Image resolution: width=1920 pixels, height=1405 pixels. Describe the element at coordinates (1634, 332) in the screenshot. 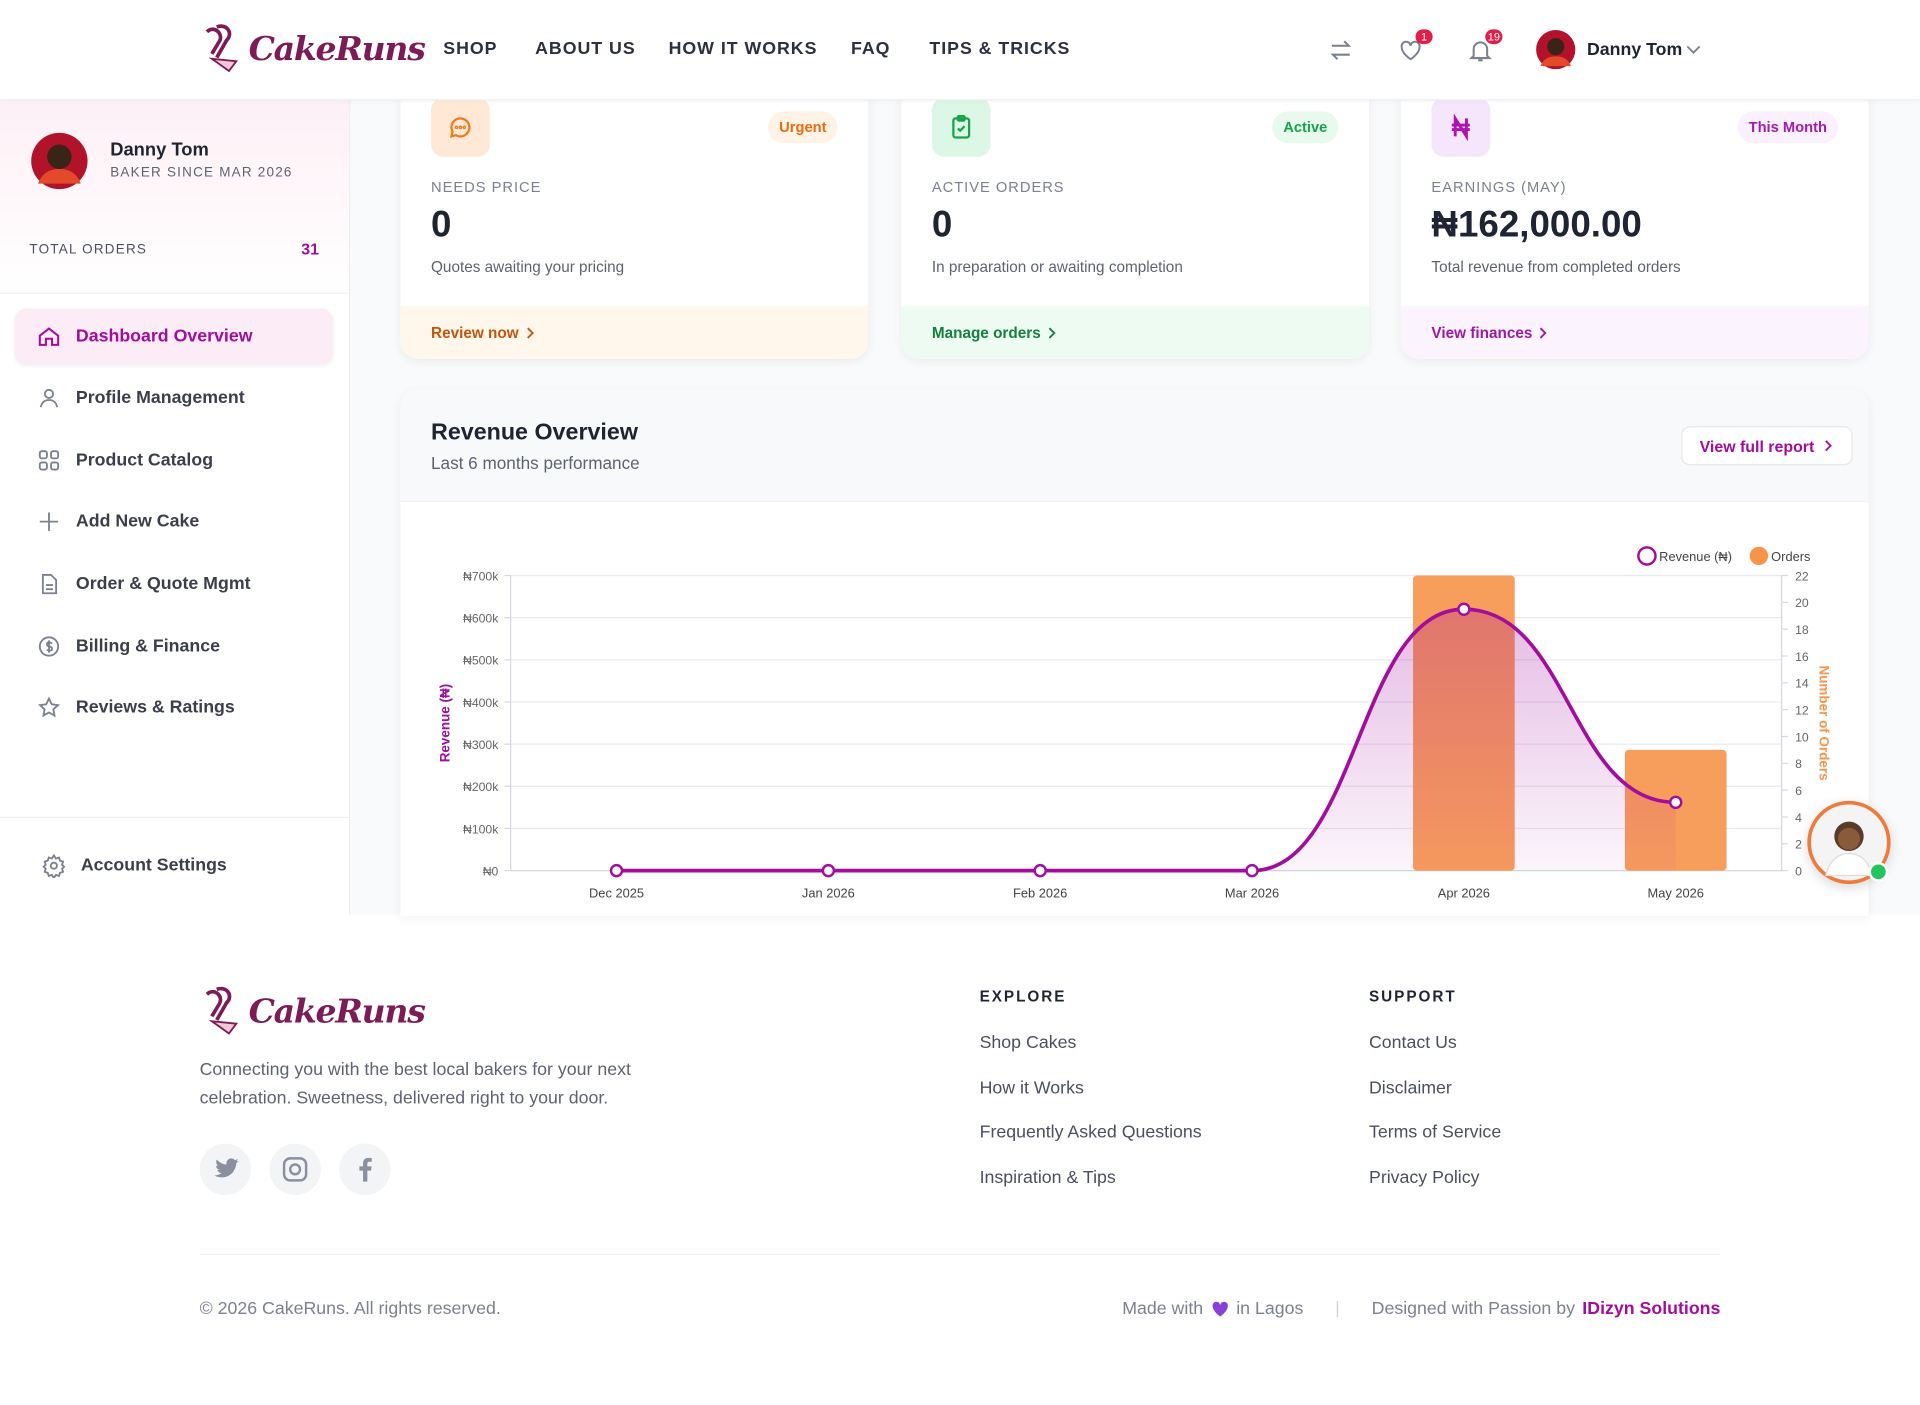

I see `card-link: View finances` at that location.